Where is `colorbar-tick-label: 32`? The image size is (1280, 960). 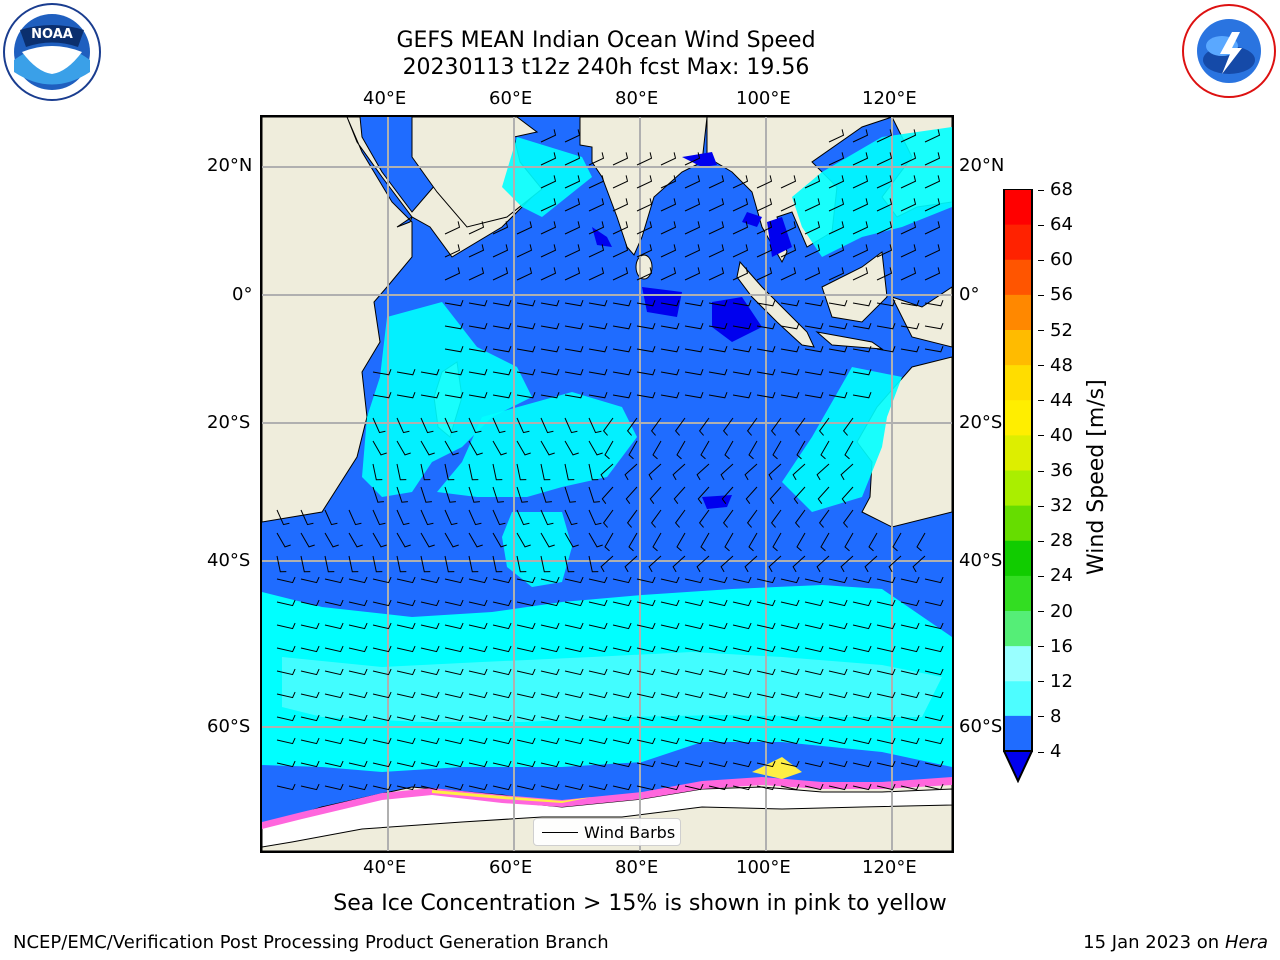 colorbar-tick-label: 32 is located at coordinates (1055, 505).